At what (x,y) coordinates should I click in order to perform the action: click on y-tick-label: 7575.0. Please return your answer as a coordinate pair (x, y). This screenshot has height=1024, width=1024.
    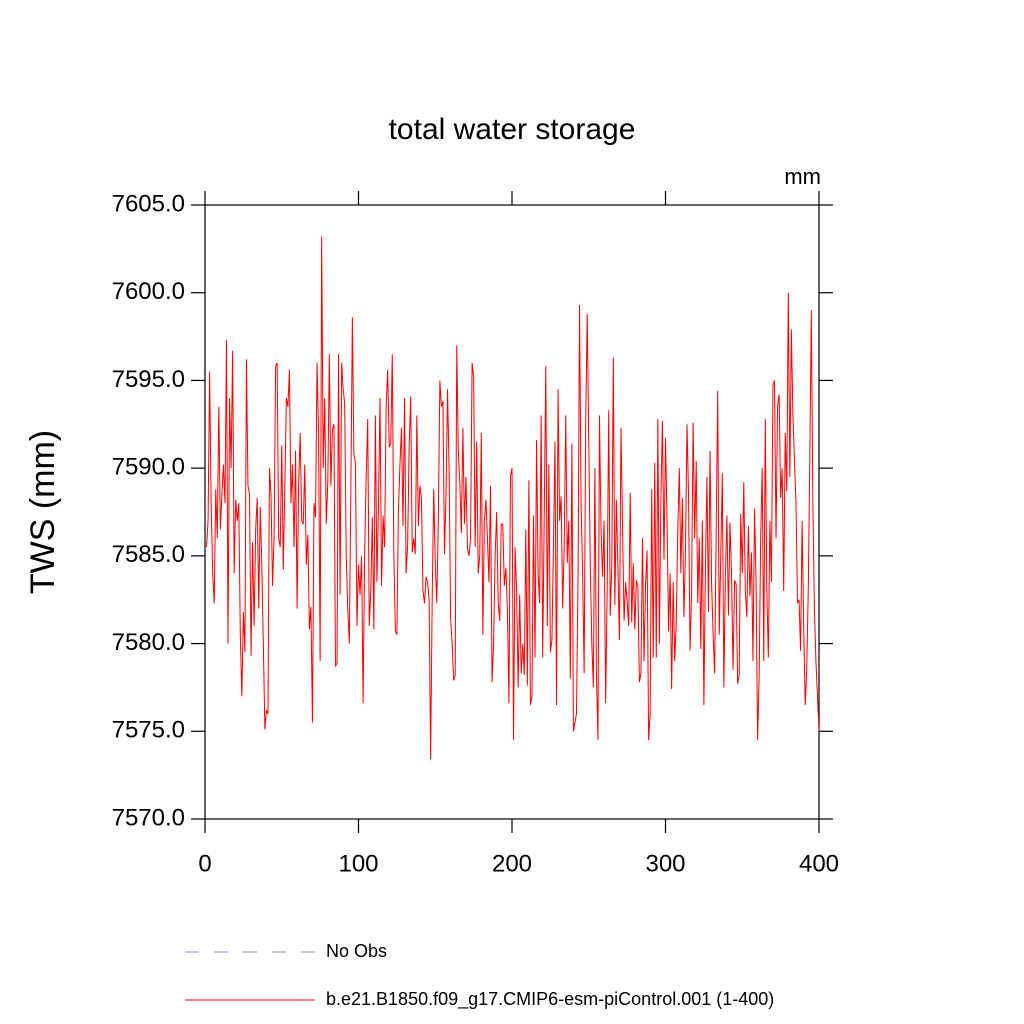
    Looking at the image, I should click on (148, 730).